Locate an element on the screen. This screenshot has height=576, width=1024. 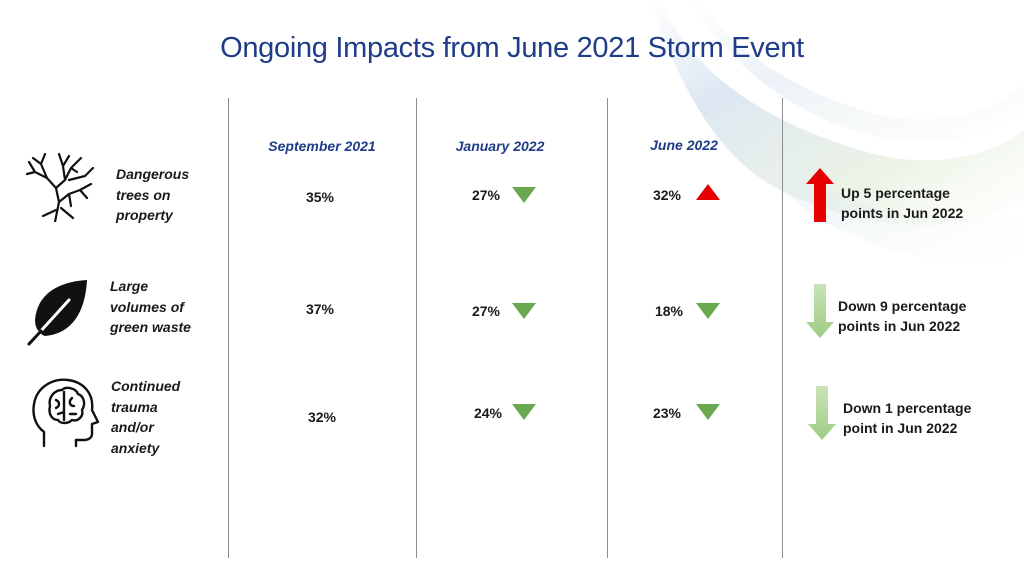
row-label-line: green waste is located at coordinates (150, 327).